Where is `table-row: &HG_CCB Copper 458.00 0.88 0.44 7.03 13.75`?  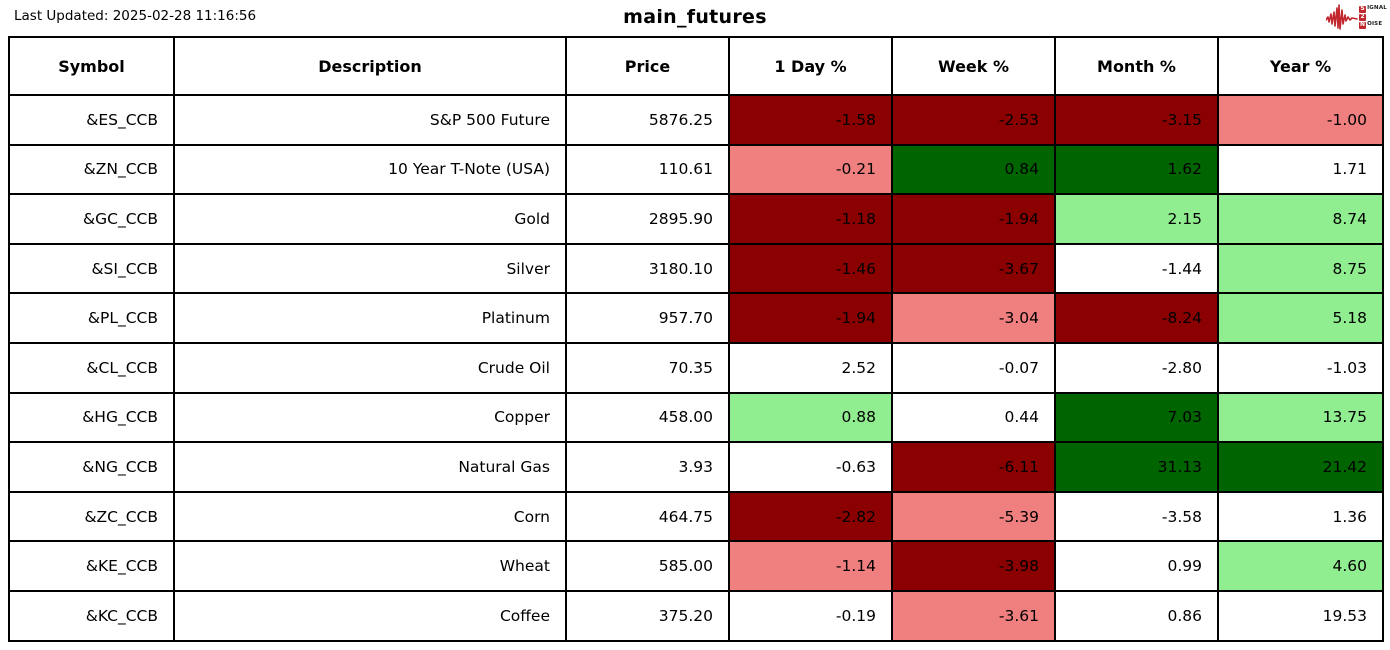
table-row: &HG_CCB Copper 458.00 0.88 0.44 7.03 13.75 is located at coordinates (696, 417).